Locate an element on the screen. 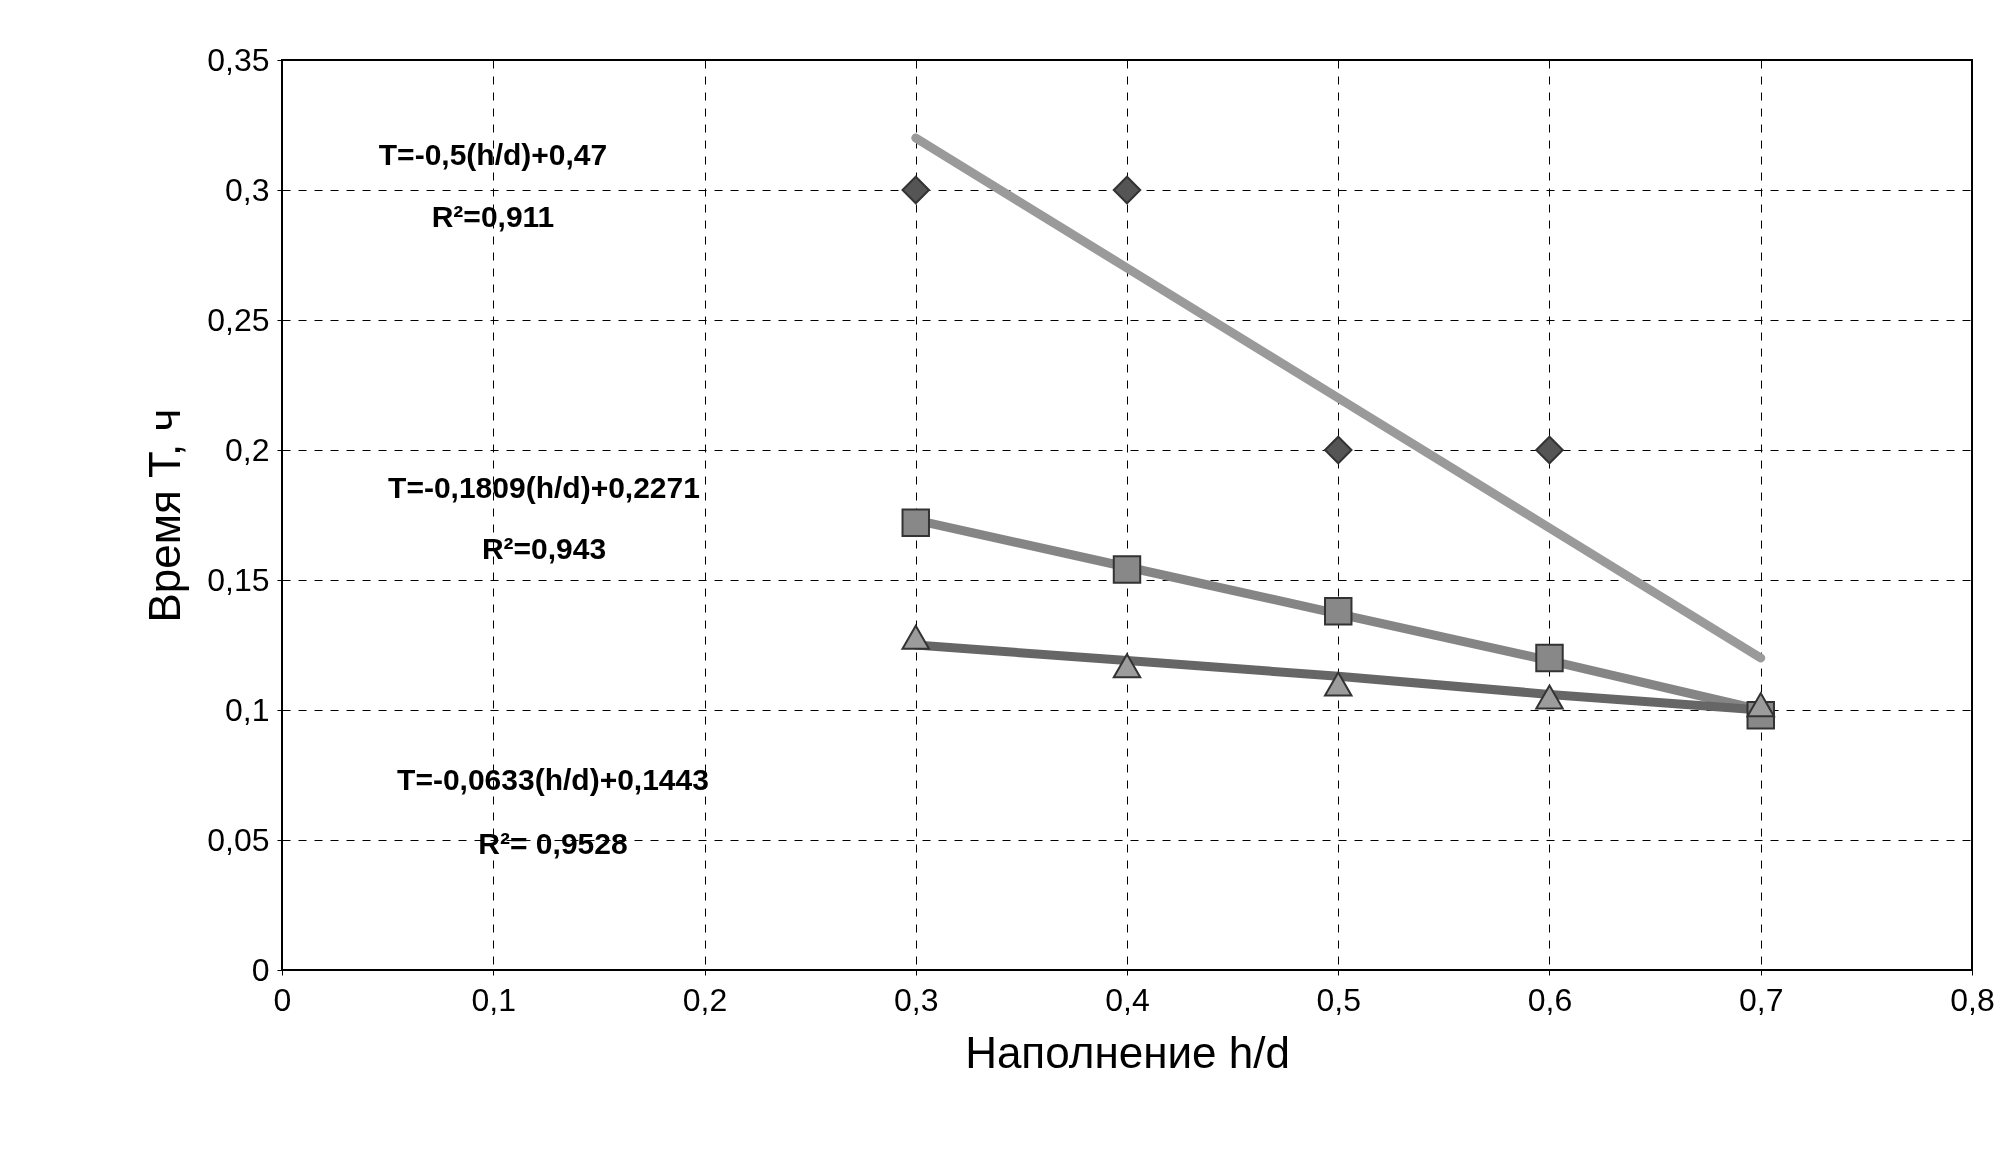 Image resolution: width=2008 pixels, height=1149 pixels. annotation: R²=0,911 is located at coordinates (493, 216).